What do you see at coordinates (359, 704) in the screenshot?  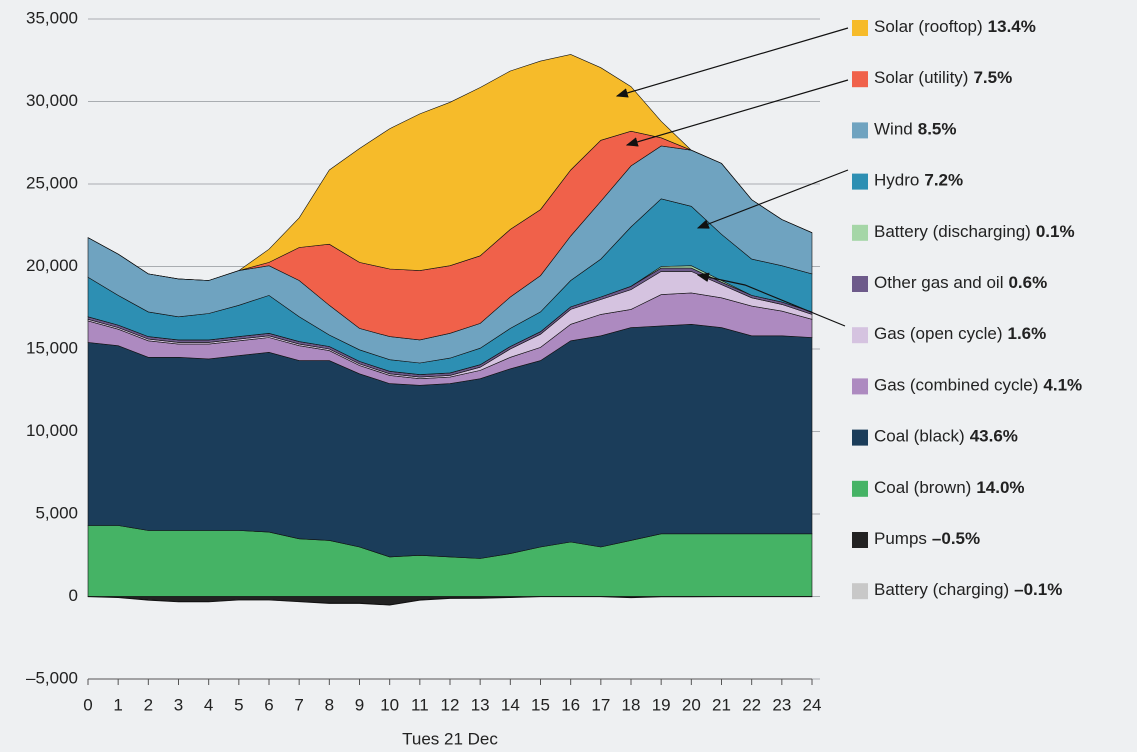 I see `x-tick-label: 9` at bounding box center [359, 704].